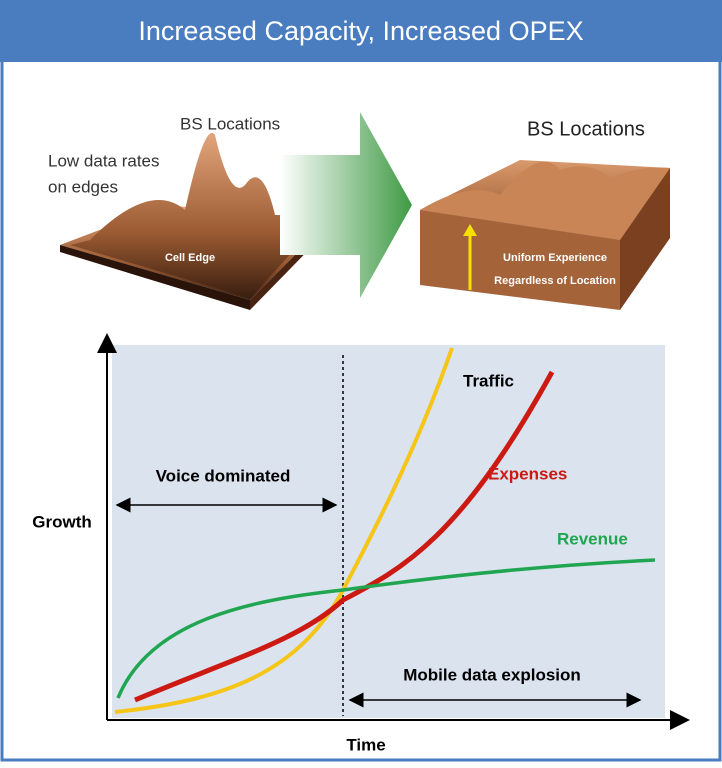 This screenshot has height=768, width=722. Describe the element at coordinates (527, 473) in the screenshot. I see `curve-label: Expenses` at that location.